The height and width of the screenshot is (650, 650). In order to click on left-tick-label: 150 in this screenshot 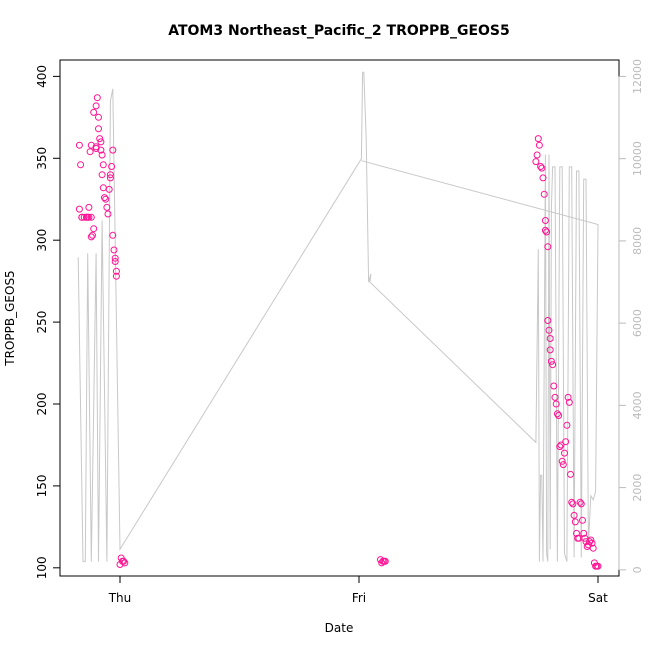, I will do `click(42, 485)`.